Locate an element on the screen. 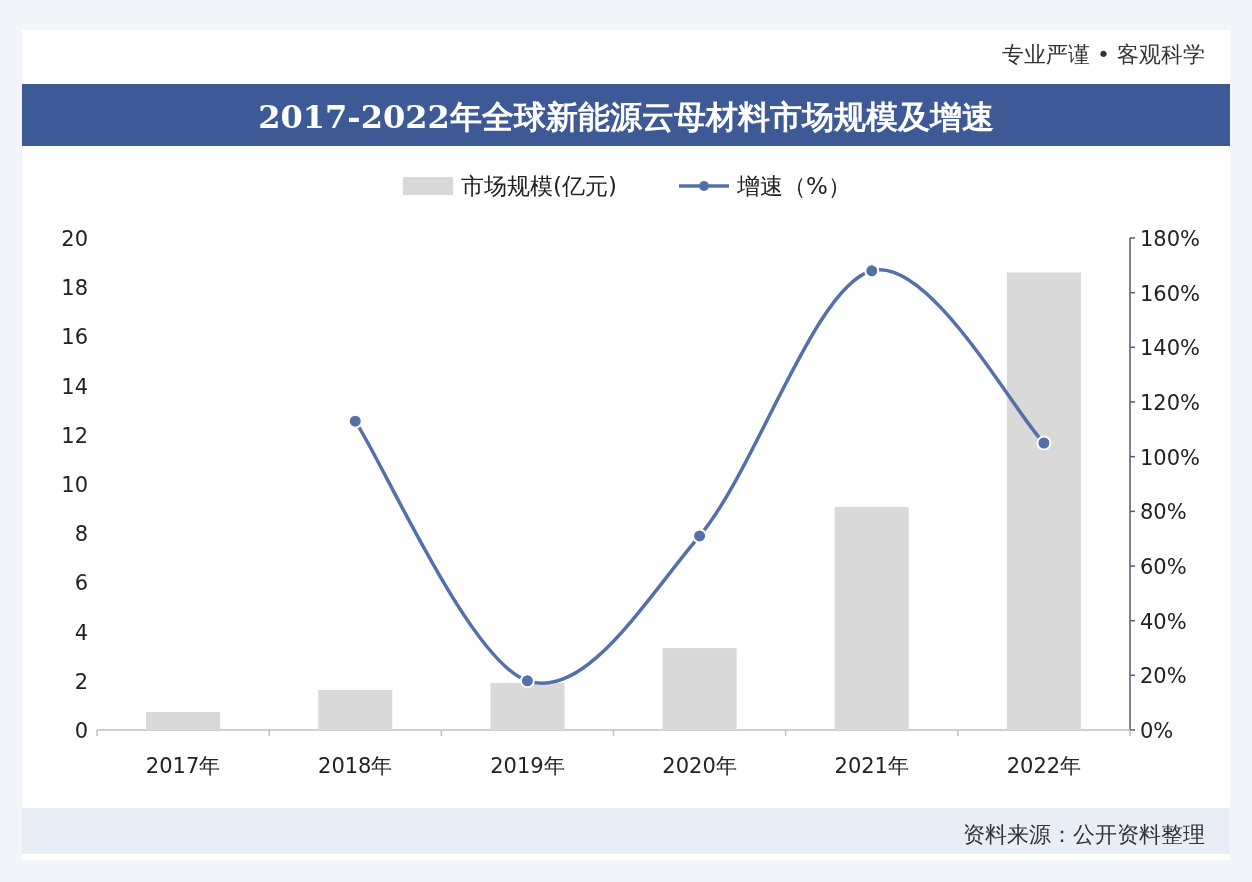 The width and height of the screenshot is (1252, 882). y-tick-label: 2 is located at coordinates (81, 681).